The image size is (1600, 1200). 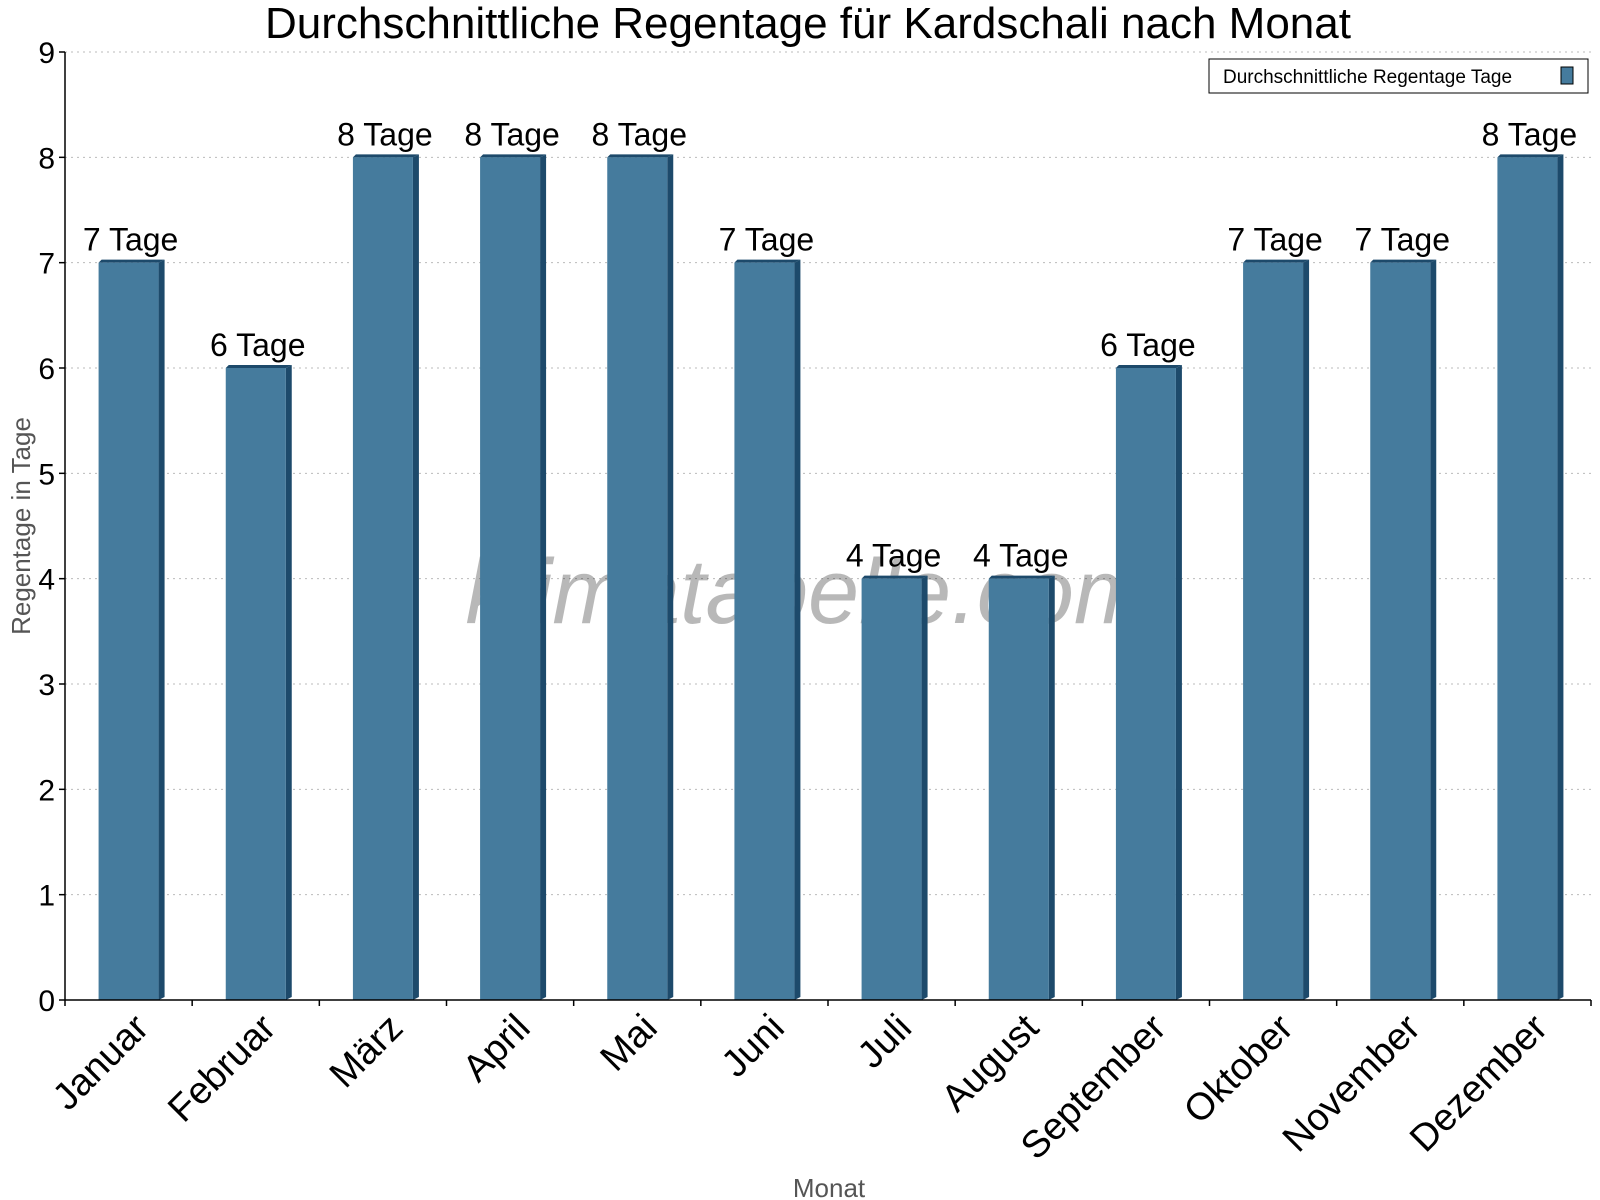 I want to click on legend: Durchschnittliche Regentage Tage, so click(x=1398, y=76).